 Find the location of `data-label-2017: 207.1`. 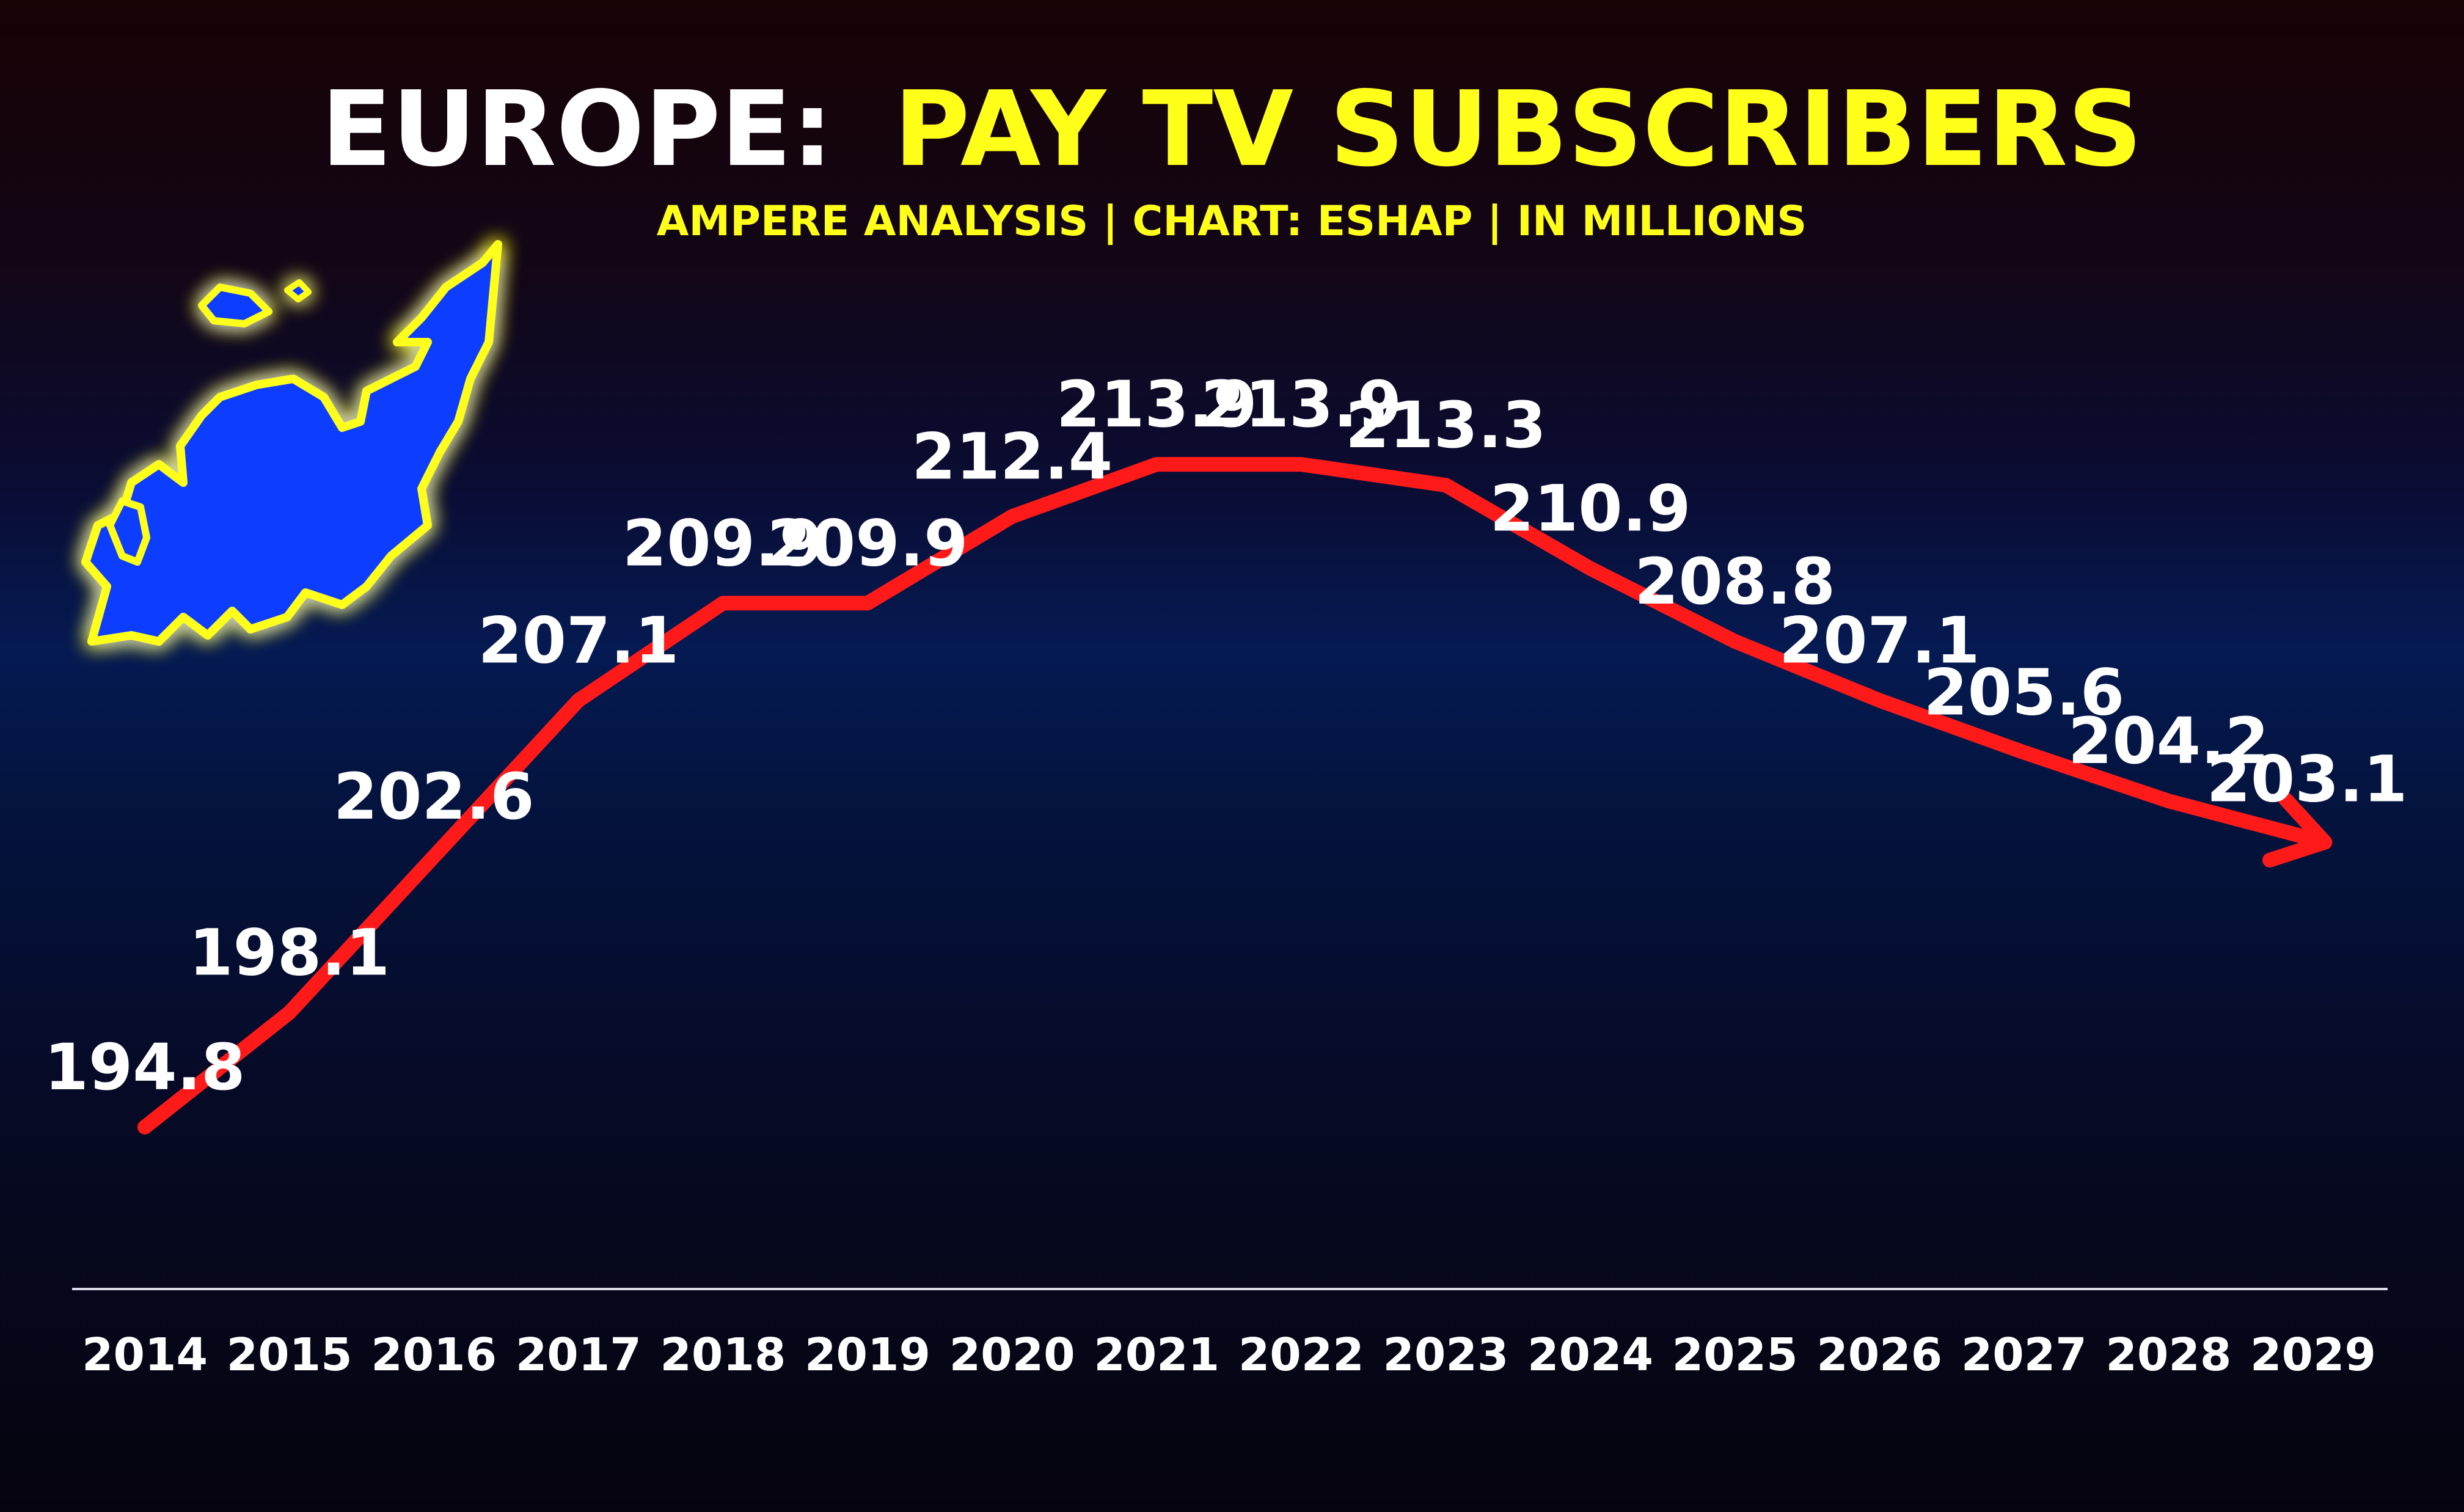

data-label-2017: 207.1 is located at coordinates (579, 640).